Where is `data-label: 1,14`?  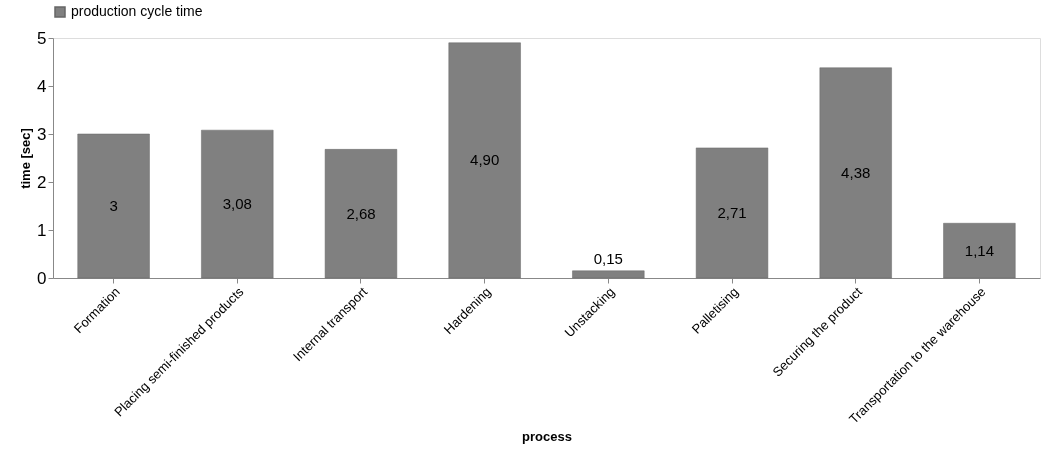 data-label: 1,14 is located at coordinates (979, 250).